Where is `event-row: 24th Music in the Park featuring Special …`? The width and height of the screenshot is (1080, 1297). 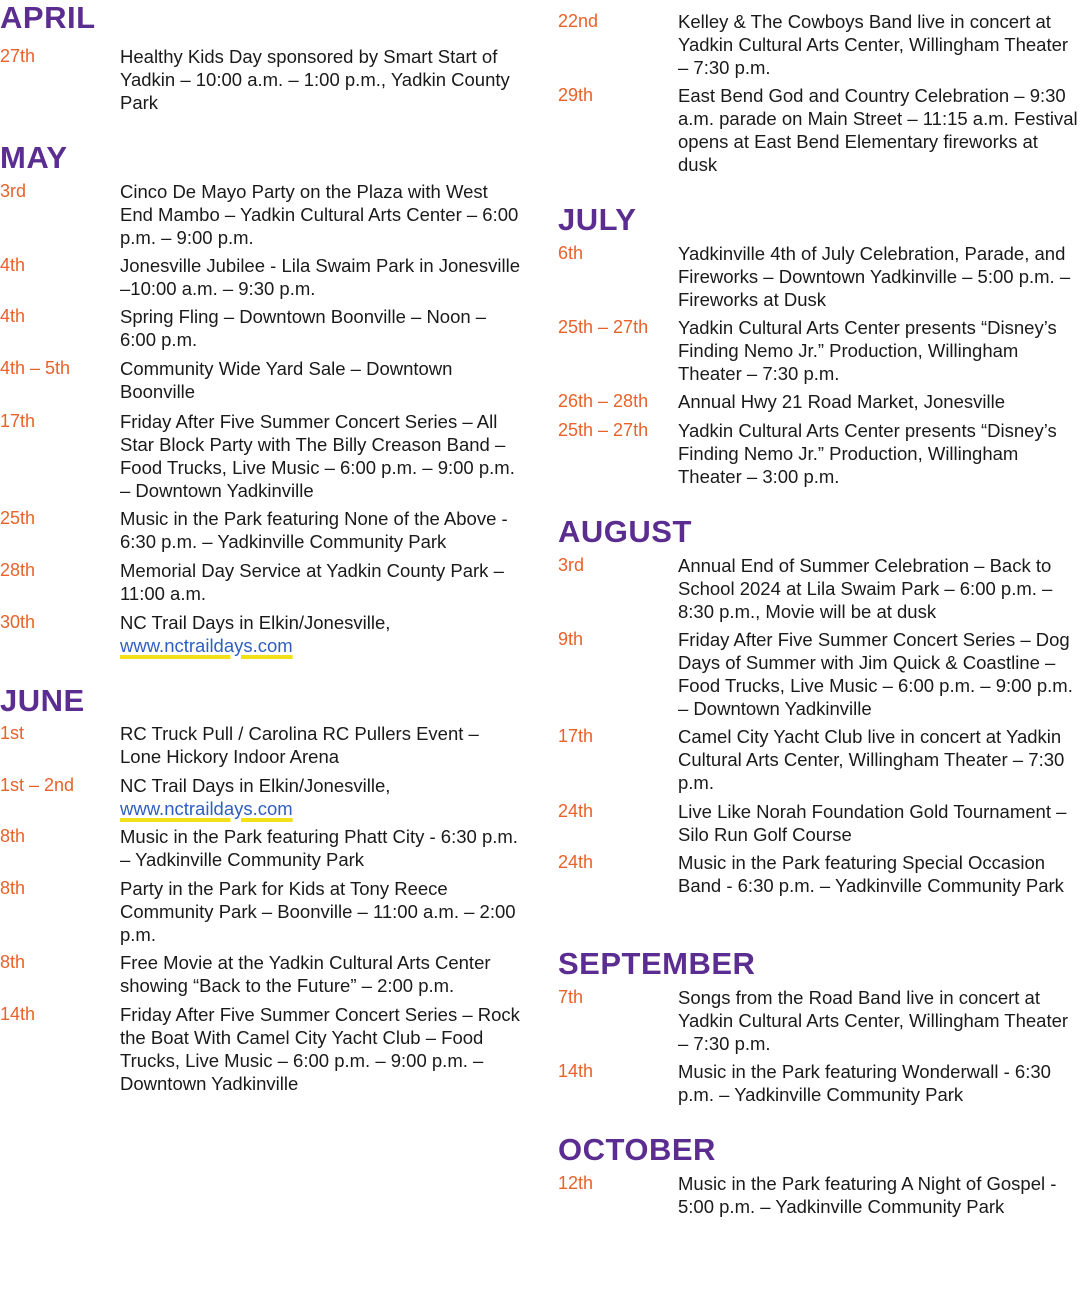
event-row: 24th Music in the Park featuring Special … is located at coordinates (819, 874).